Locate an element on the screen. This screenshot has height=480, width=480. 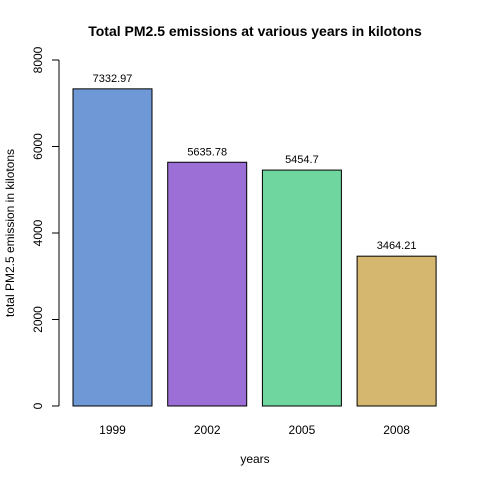
data-label-2002: 5635.78 is located at coordinates (207, 152).